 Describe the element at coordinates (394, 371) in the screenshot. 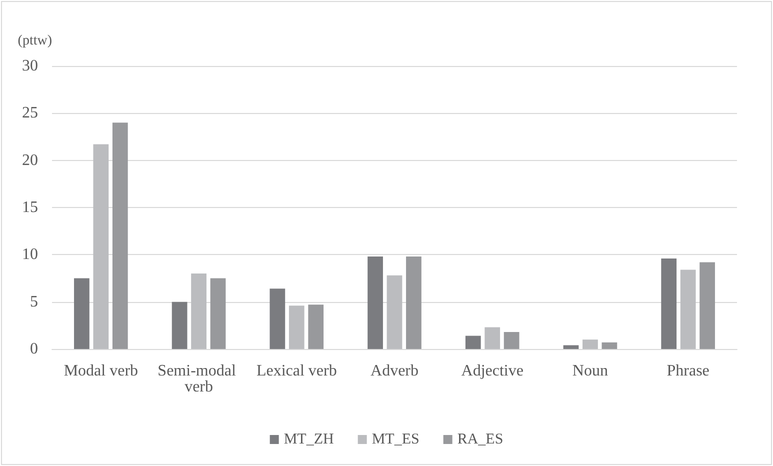

I see `x-tick-label: Adverb` at that location.